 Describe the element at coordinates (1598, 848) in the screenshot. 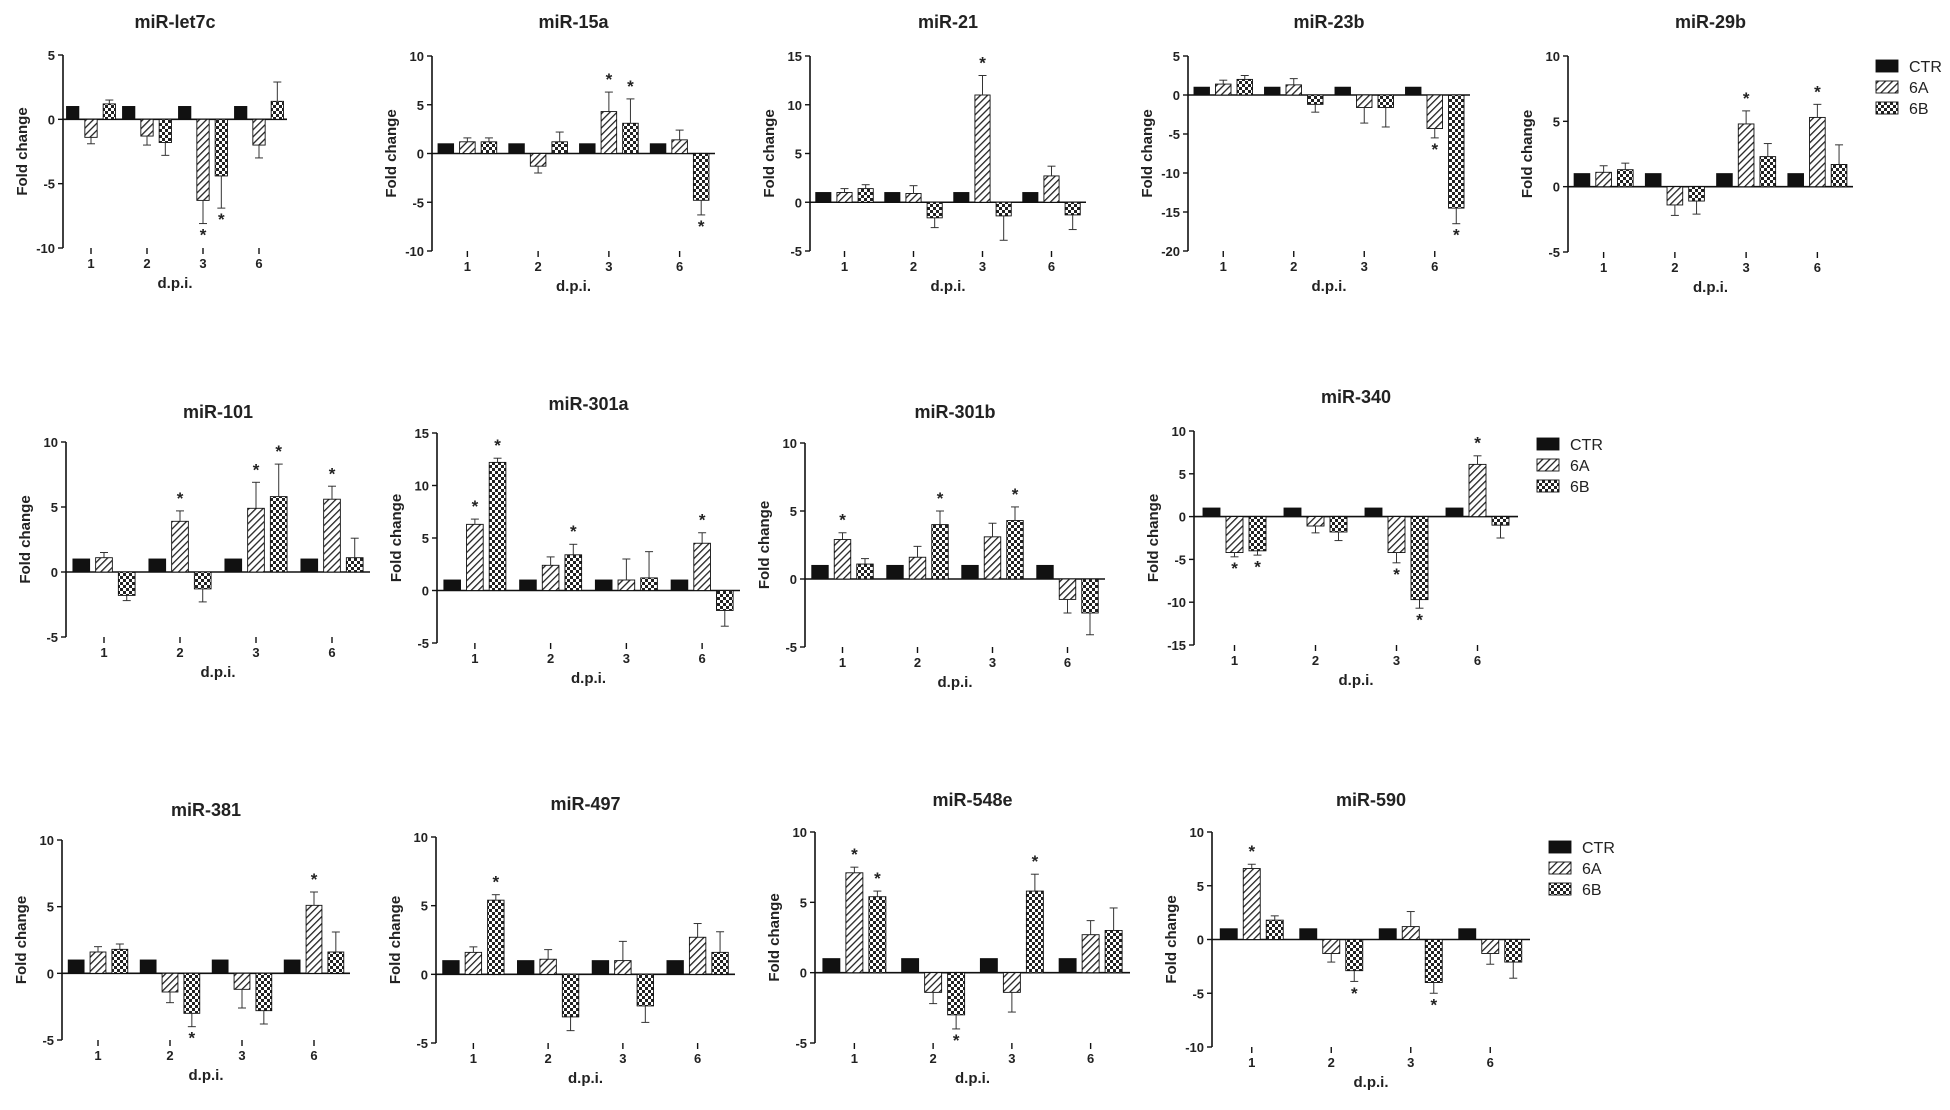

I see `legend-label-CTR: CTR` at that location.